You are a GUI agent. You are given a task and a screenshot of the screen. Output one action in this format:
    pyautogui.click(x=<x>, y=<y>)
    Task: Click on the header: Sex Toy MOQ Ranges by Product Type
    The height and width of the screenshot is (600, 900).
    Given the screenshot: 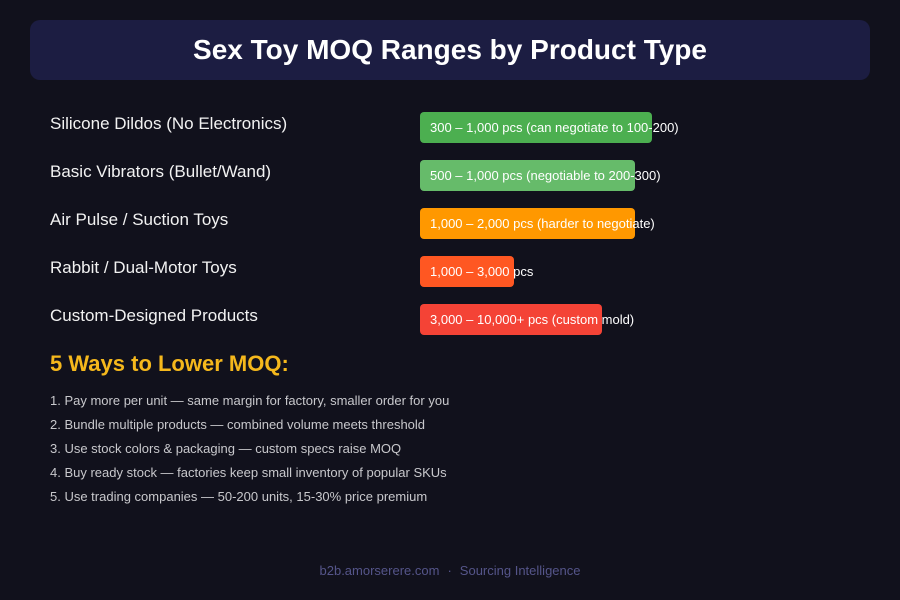 What is the action you would take?
    pyautogui.click(x=450, y=50)
    